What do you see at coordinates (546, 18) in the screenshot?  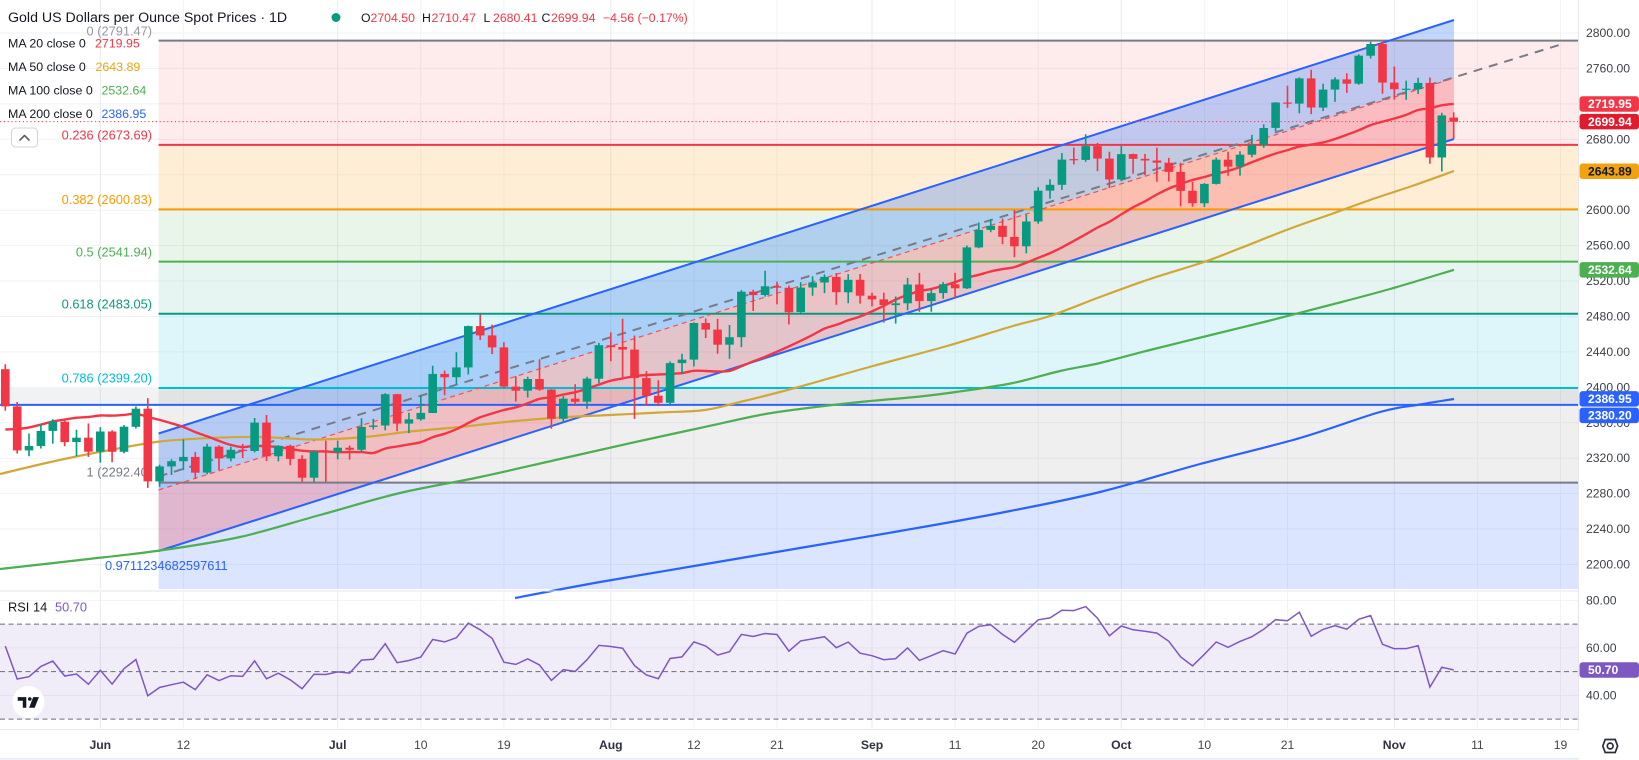 I see `svg-text: C` at bounding box center [546, 18].